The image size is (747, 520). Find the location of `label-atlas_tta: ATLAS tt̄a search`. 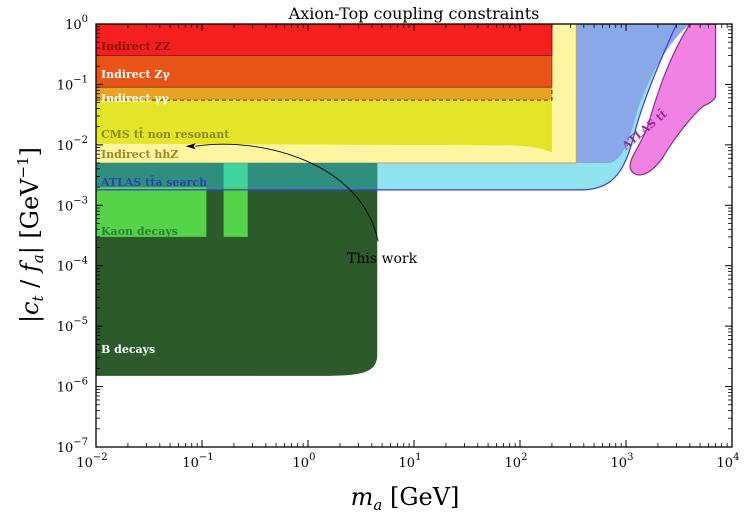

label-atlas_tta: ATLAS tt̄a search is located at coordinates (153, 182).